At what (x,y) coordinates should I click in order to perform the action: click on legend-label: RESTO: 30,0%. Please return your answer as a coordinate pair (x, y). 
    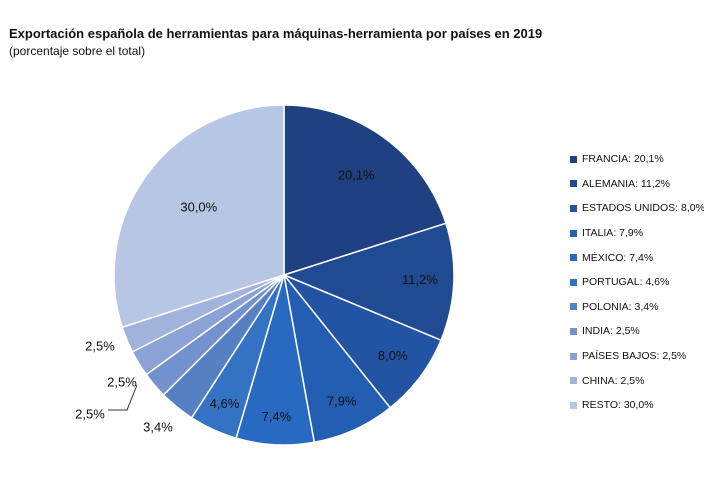
    Looking at the image, I should click on (618, 405).